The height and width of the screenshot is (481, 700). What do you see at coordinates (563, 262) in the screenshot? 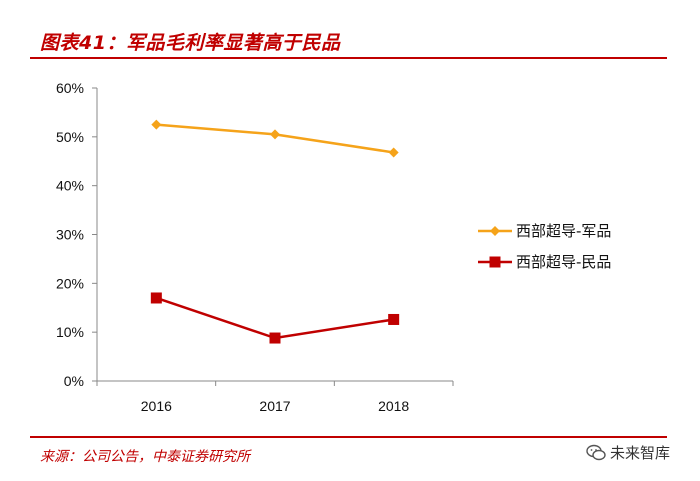
I see `legend-label-2: 西部超导-民品` at bounding box center [563, 262].